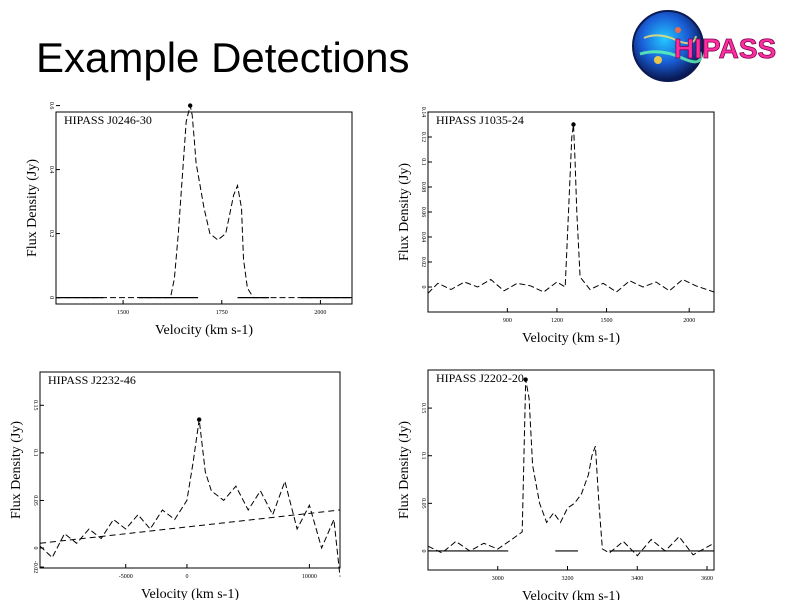 The height and width of the screenshot is (600, 800). Describe the element at coordinates (423, 112) in the screenshot. I see `y-tick-label: 0.14` at that location.